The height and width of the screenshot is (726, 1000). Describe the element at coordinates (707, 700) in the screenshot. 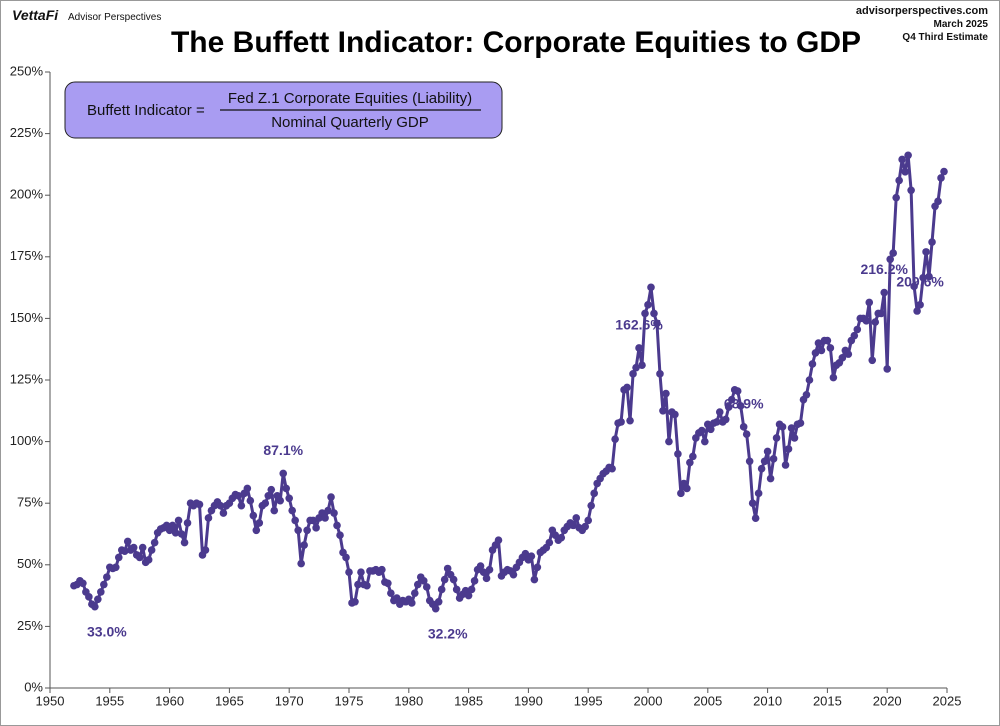

I see `x-tick-label: 2005` at that location.